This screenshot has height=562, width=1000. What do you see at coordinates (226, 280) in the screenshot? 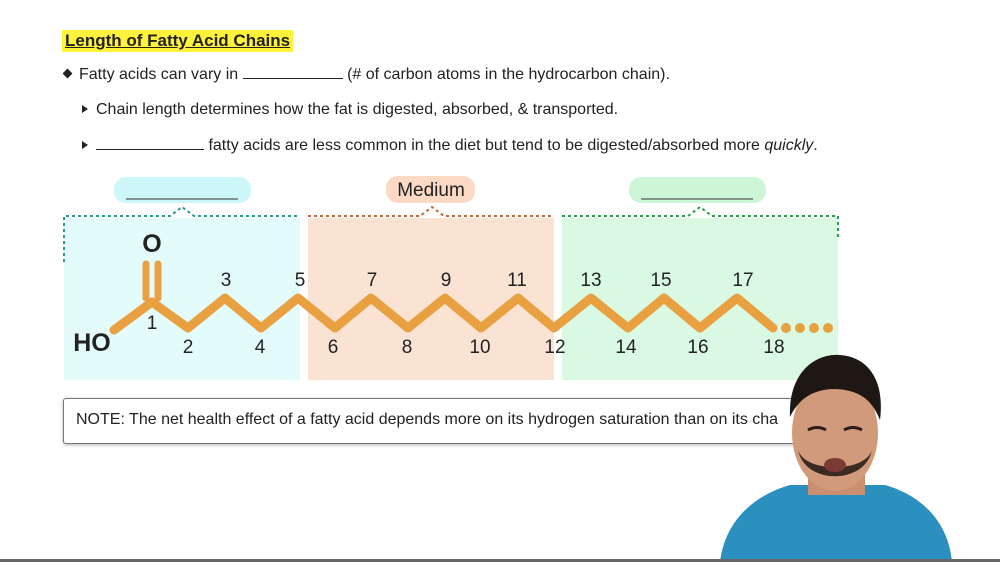
I see `carbon-number: 3` at bounding box center [226, 280].